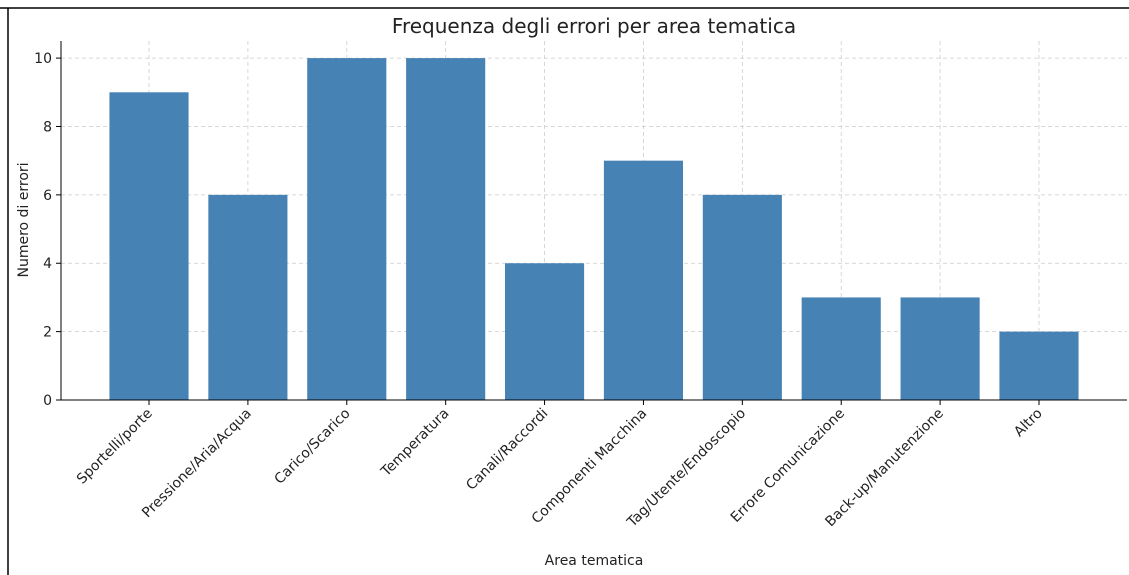  Describe the element at coordinates (115, 447) in the screenshot. I see `x-tick-label: Sportelli/porte` at that location.